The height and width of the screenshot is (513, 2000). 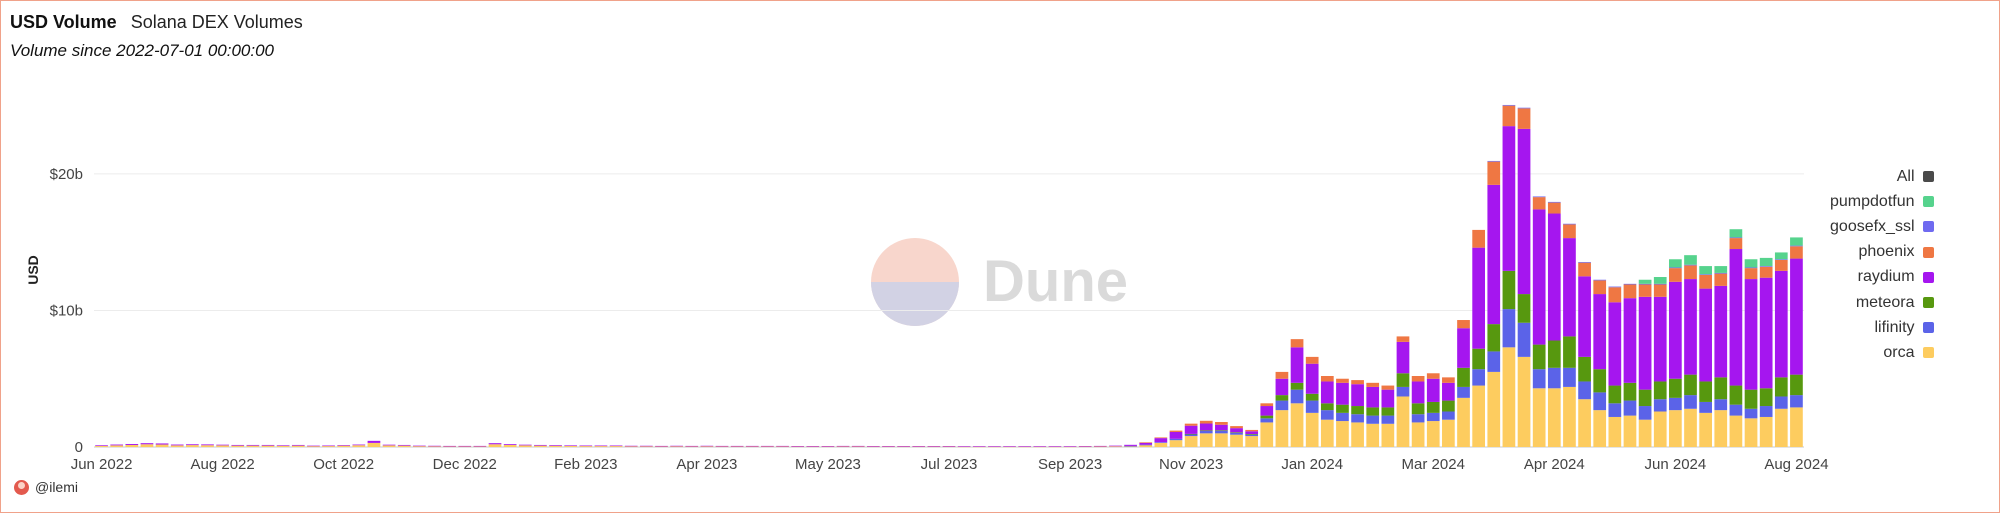 What do you see at coordinates (1882, 201) in the screenshot?
I see `legend-item: pumpdotfun` at bounding box center [1882, 201].